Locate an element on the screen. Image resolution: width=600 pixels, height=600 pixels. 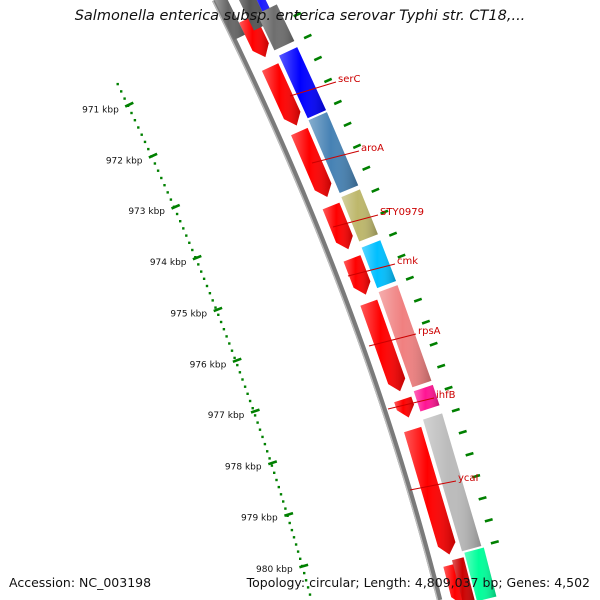
ruler-label: 976 kbp is located at coordinates (208, 365).